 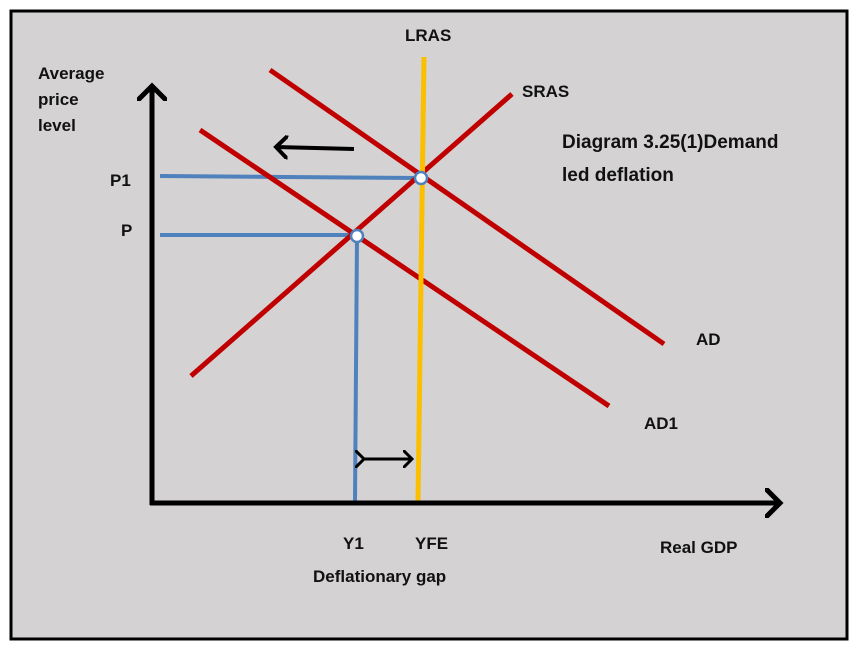 What do you see at coordinates (126, 230) in the screenshot?
I see `p-label: P` at bounding box center [126, 230].